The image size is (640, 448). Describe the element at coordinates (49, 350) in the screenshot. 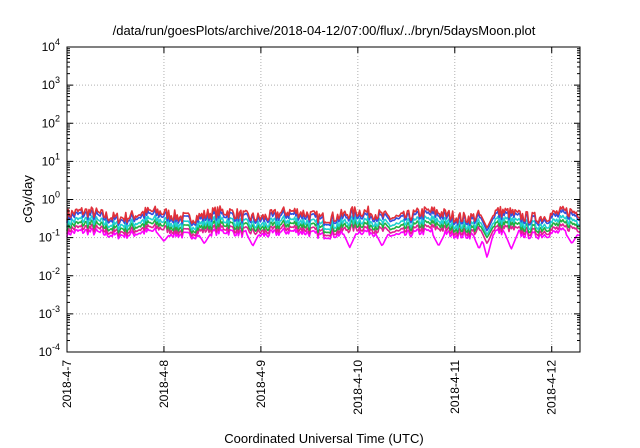

I see `y-tick-label: 10⁻⁴` at that location.